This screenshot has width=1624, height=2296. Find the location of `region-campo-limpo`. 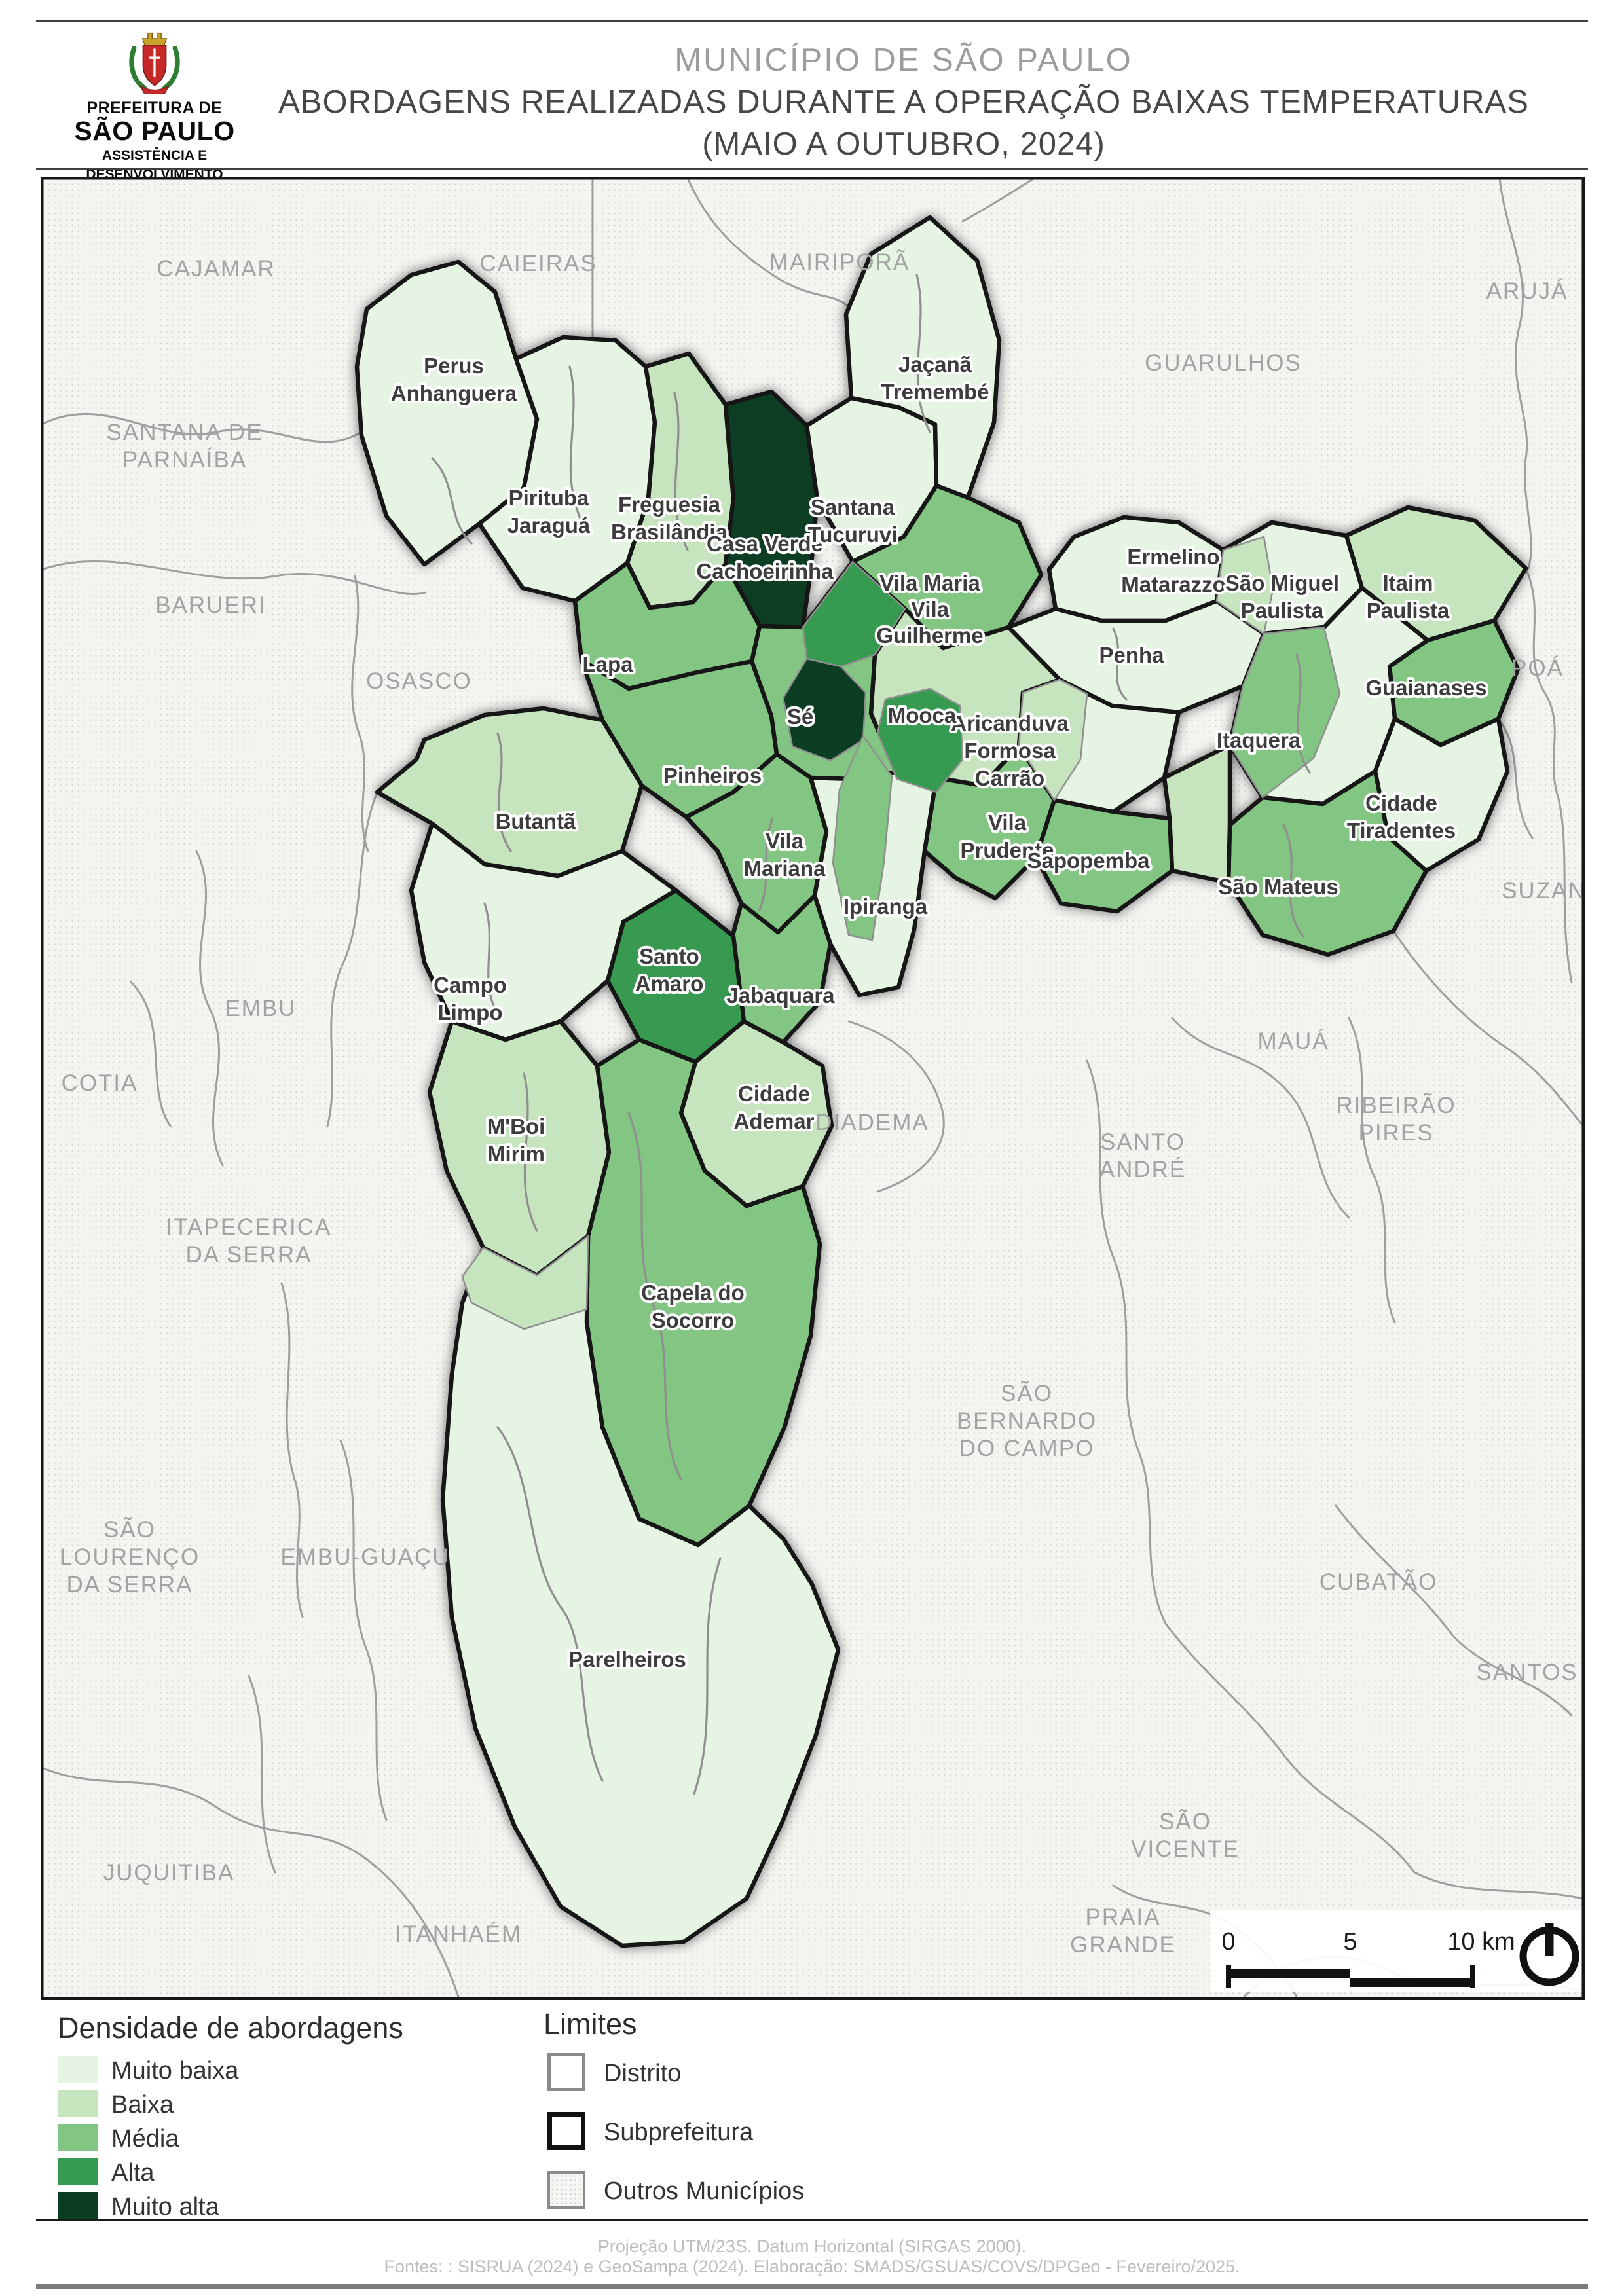

region-campo-limpo is located at coordinates (543, 931).